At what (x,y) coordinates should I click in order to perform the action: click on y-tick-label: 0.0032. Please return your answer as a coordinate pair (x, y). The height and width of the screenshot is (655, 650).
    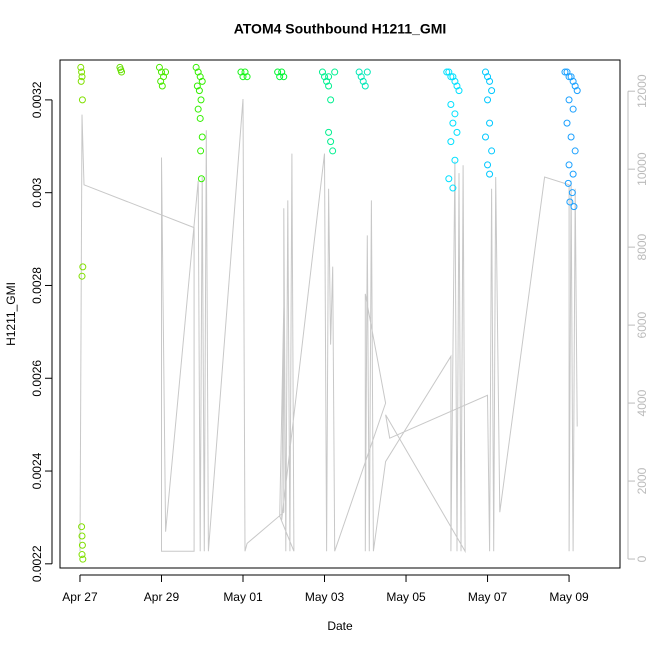
    Looking at the image, I should click on (37, 99).